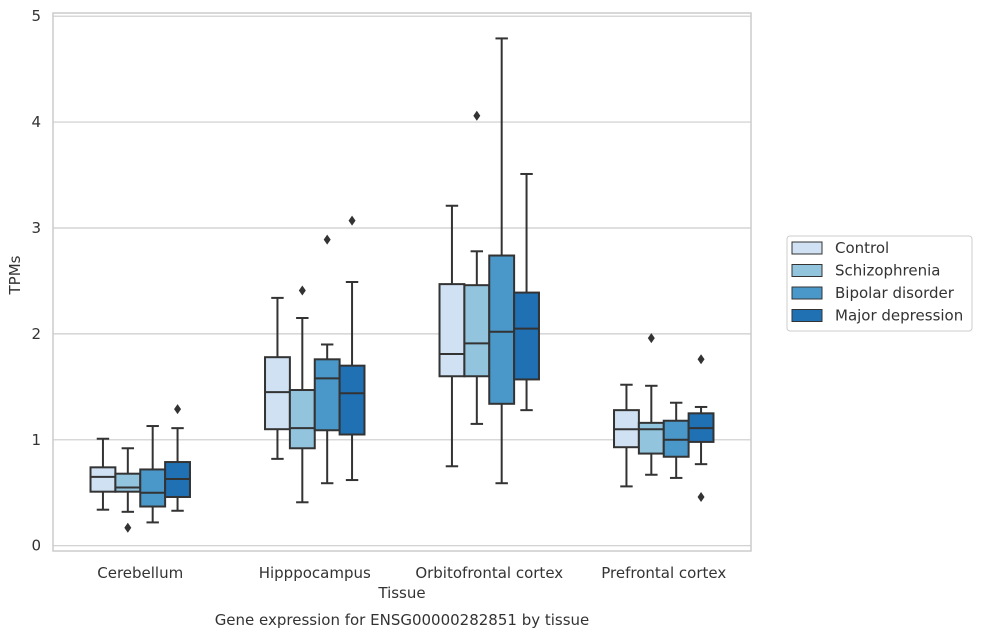  I want to click on y-tick-label: 5, so click(36, 16).